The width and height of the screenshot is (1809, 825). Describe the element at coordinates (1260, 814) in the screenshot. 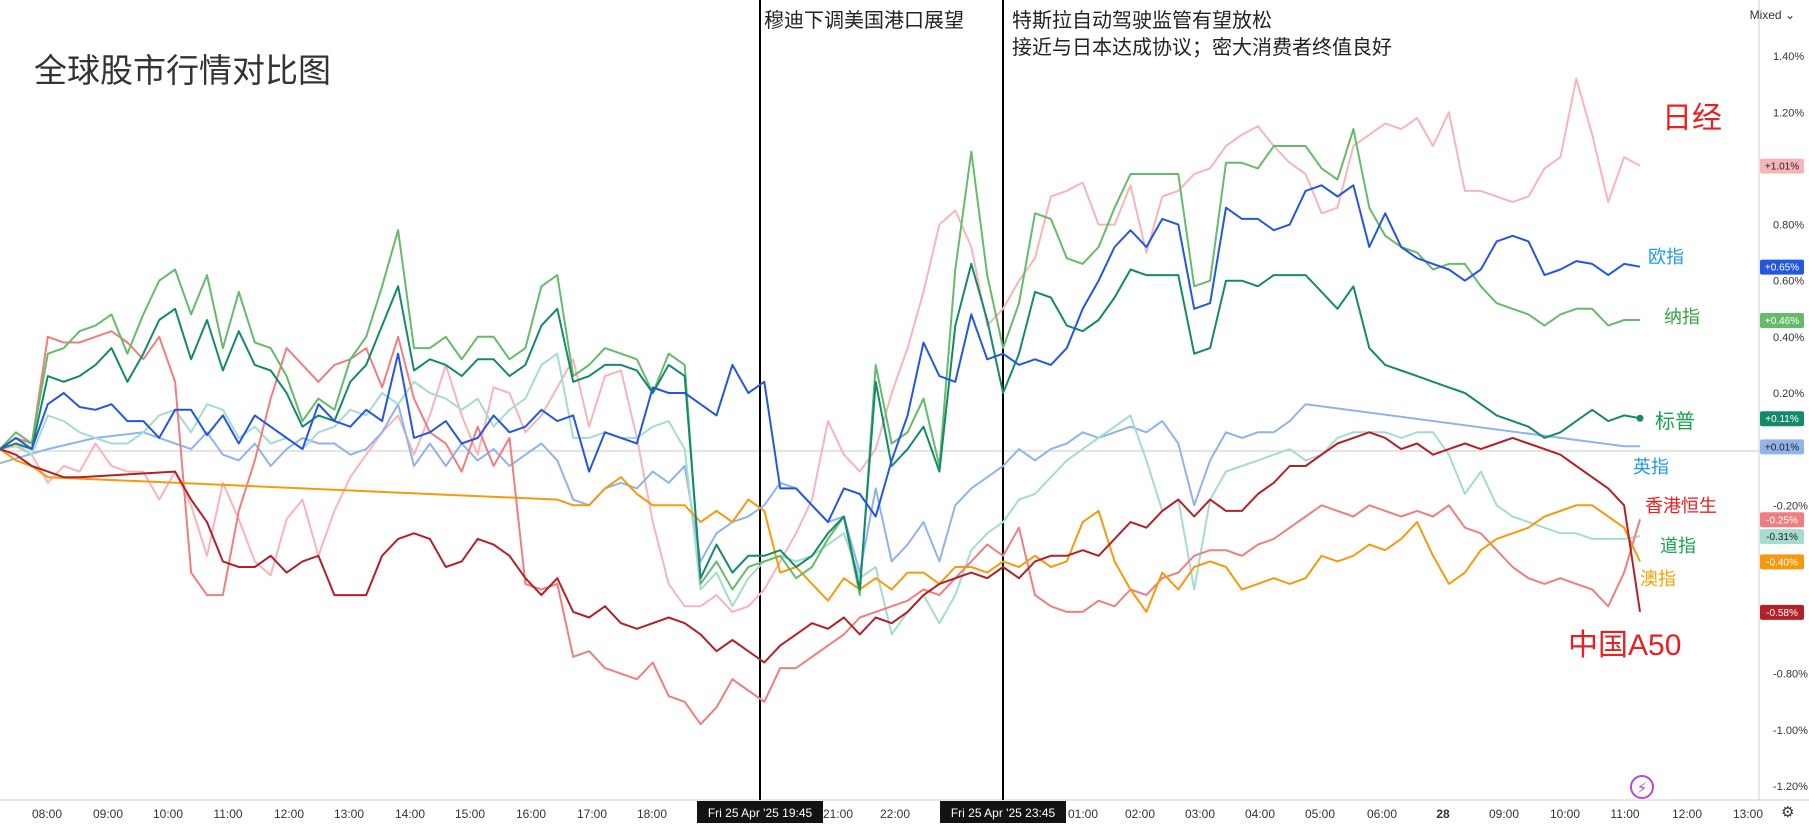

I see `x-tick-label: 04:00` at that location.